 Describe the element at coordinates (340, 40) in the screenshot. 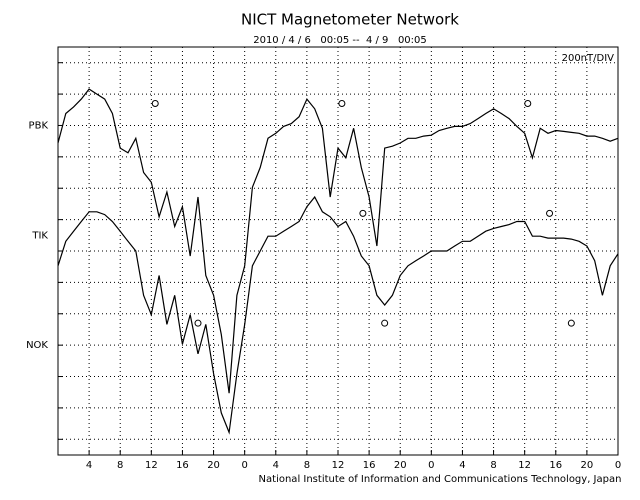

I see `chart-subtitle: 2010 / 4 / 6 00:05 -- 4 / 9 00:05` at that location.